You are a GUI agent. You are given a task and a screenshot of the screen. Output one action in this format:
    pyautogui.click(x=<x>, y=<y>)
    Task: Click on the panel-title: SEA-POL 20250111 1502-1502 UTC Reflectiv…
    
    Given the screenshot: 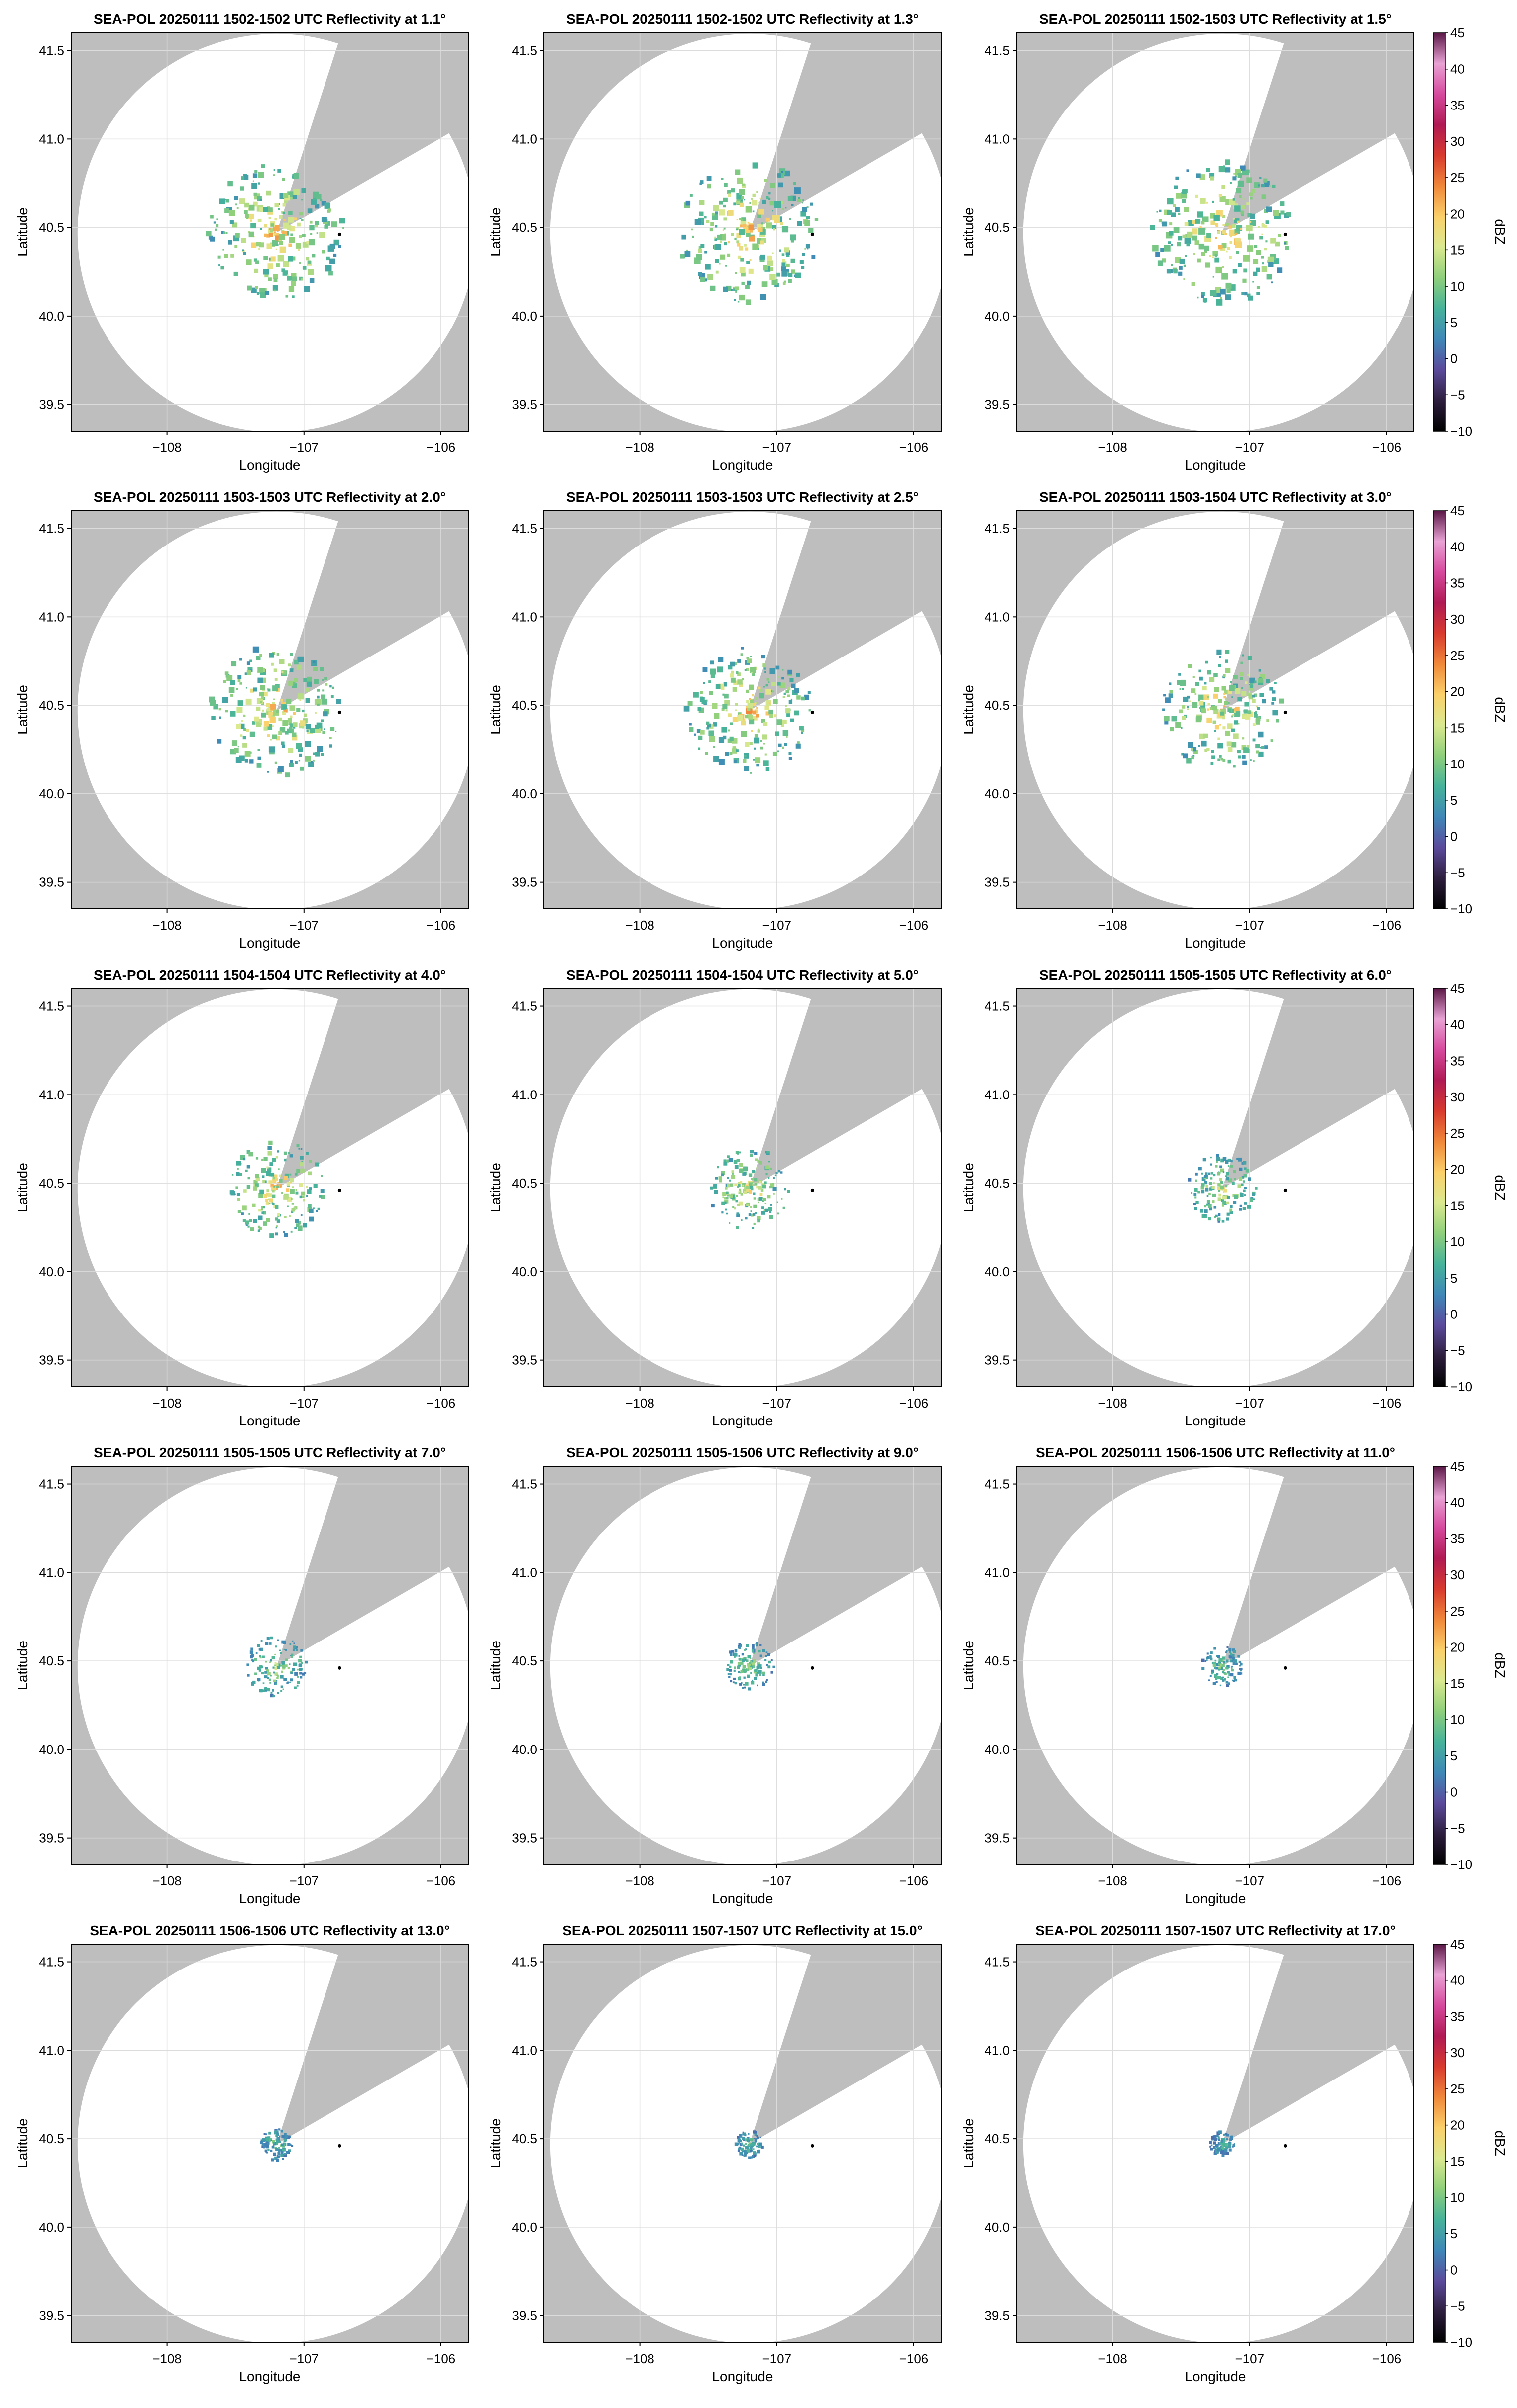 What is the action you would take?
    pyautogui.click(x=743, y=19)
    